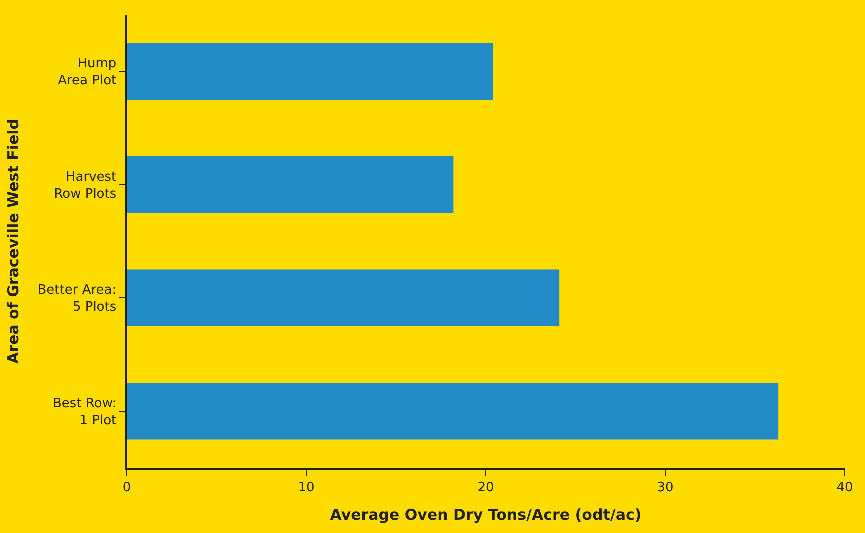 The image size is (865, 533). Describe the element at coordinates (486, 488) in the screenshot. I see `x-tick-label: 20` at that location.